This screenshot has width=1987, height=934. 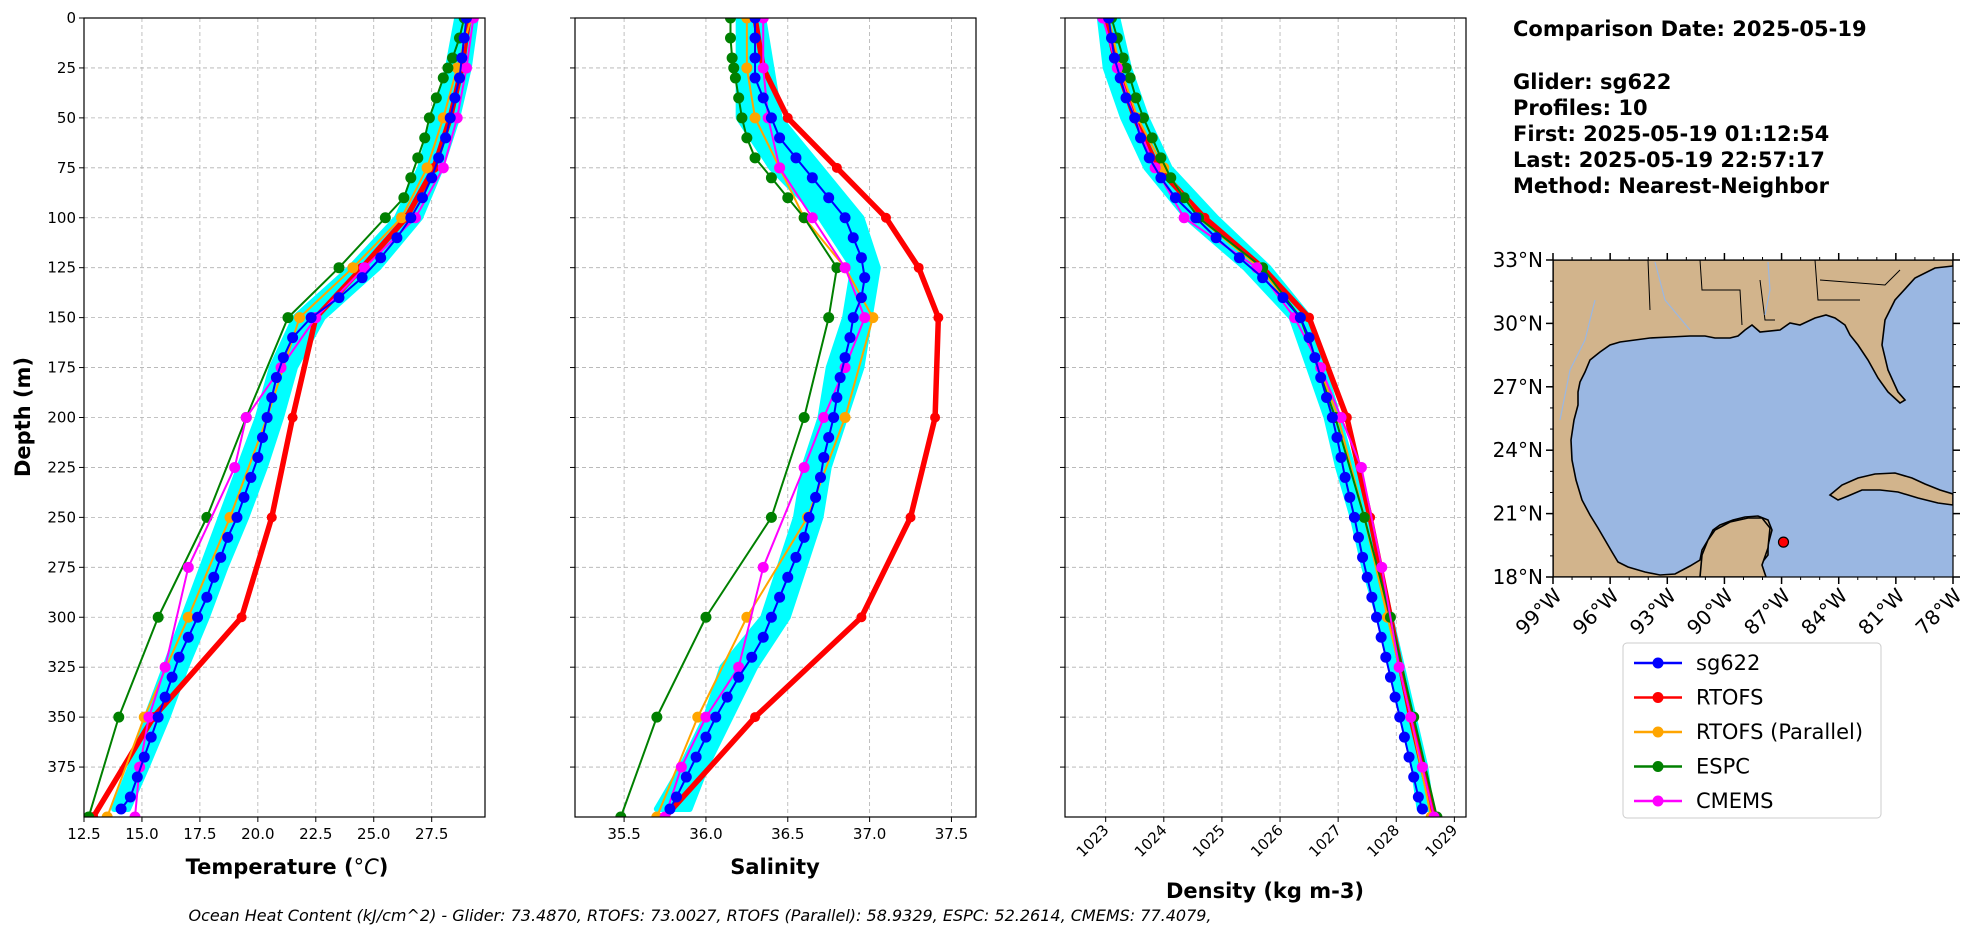 I want to click on x-tick-label: 25.0, so click(x=373, y=834).